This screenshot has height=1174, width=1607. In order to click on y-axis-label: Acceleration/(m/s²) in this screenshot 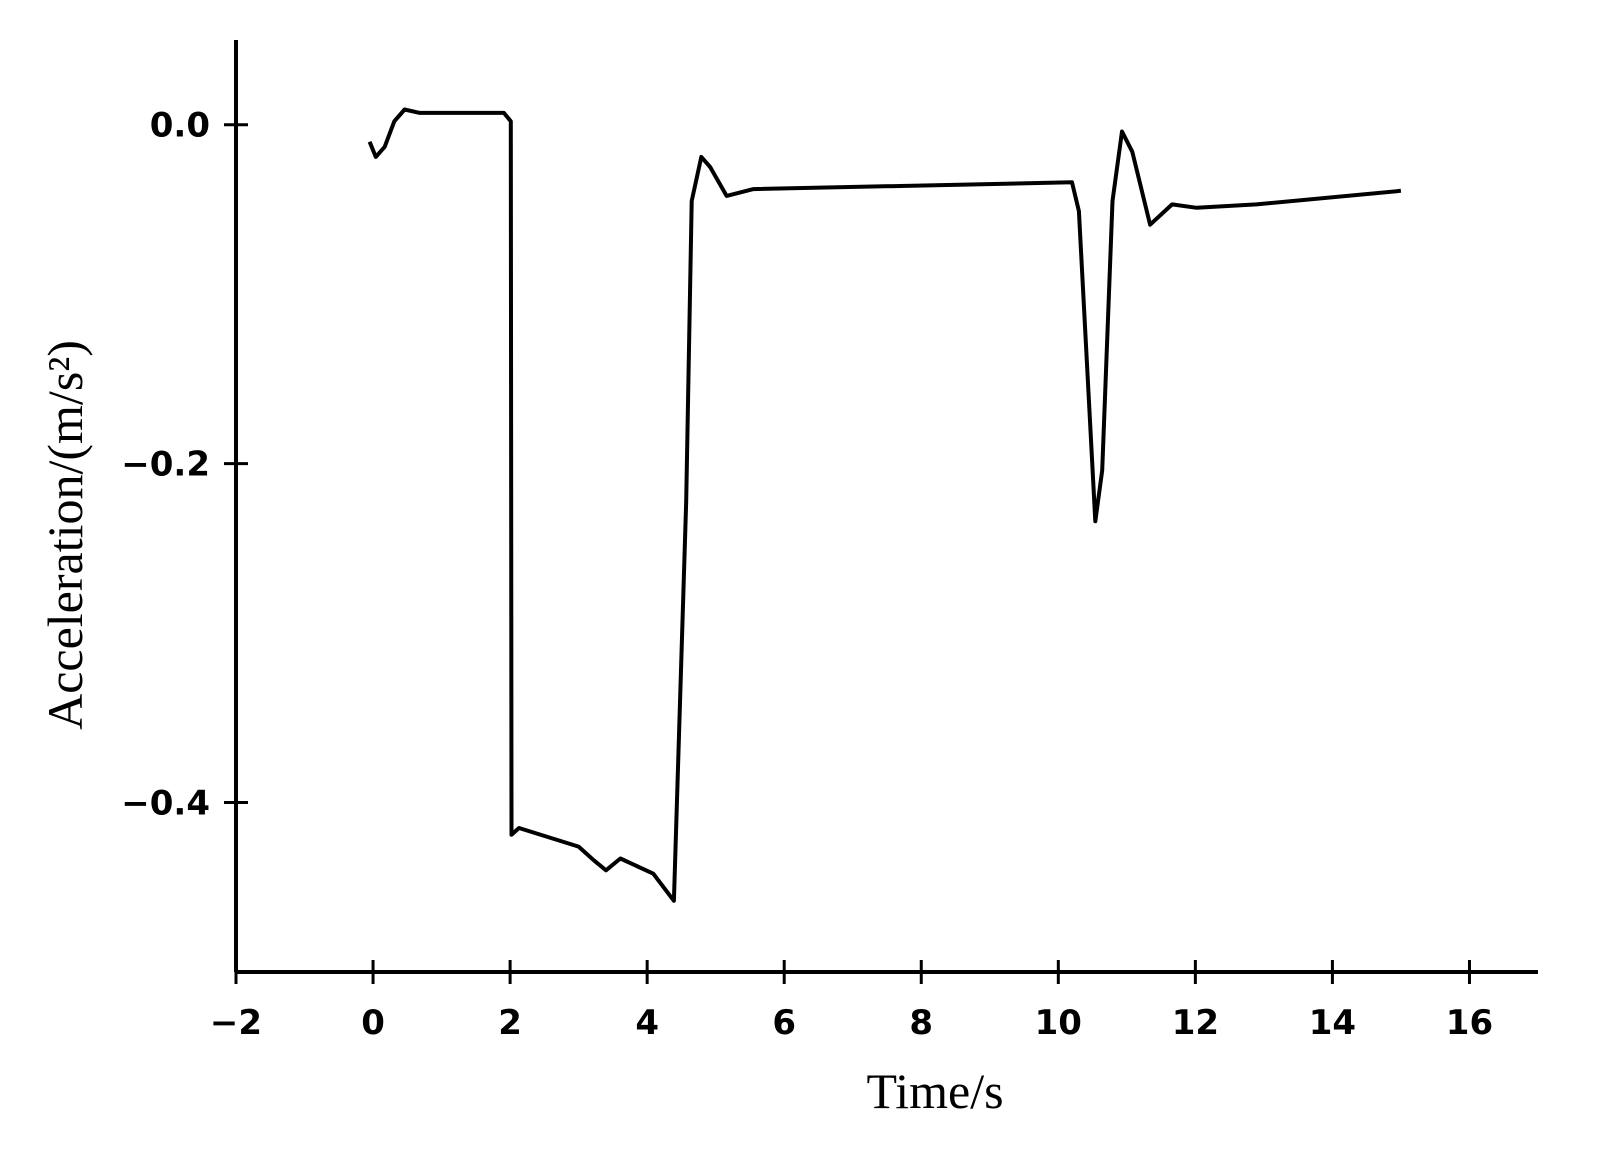, I will do `click(65, 535)`.